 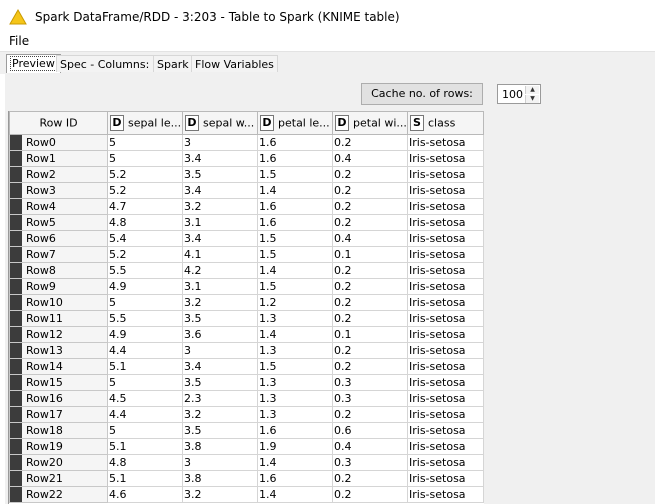 I want to click on table-row: Row21 5.1 3.8 1.6 0.2 Iris-setosa, so click(x=246, y=478).